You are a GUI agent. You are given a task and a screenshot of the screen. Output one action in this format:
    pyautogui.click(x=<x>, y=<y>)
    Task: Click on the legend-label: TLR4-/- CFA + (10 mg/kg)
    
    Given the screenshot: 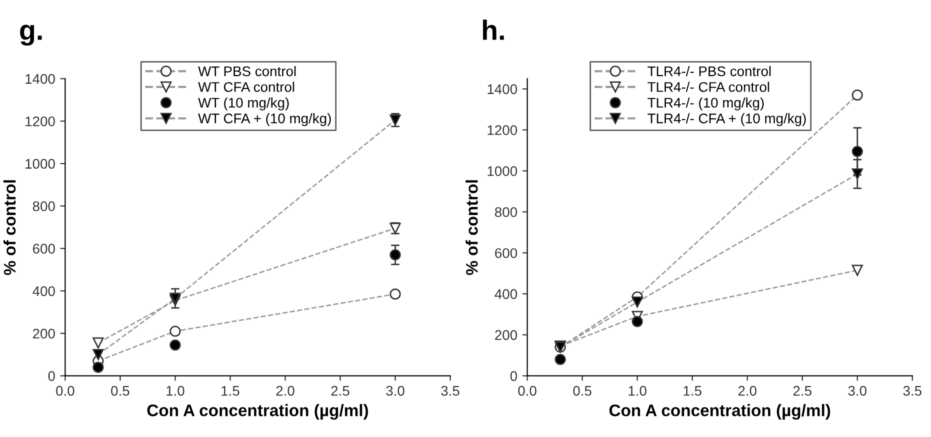 What is the action you would take?
    pyautogui.click(x=727, y=119)
    